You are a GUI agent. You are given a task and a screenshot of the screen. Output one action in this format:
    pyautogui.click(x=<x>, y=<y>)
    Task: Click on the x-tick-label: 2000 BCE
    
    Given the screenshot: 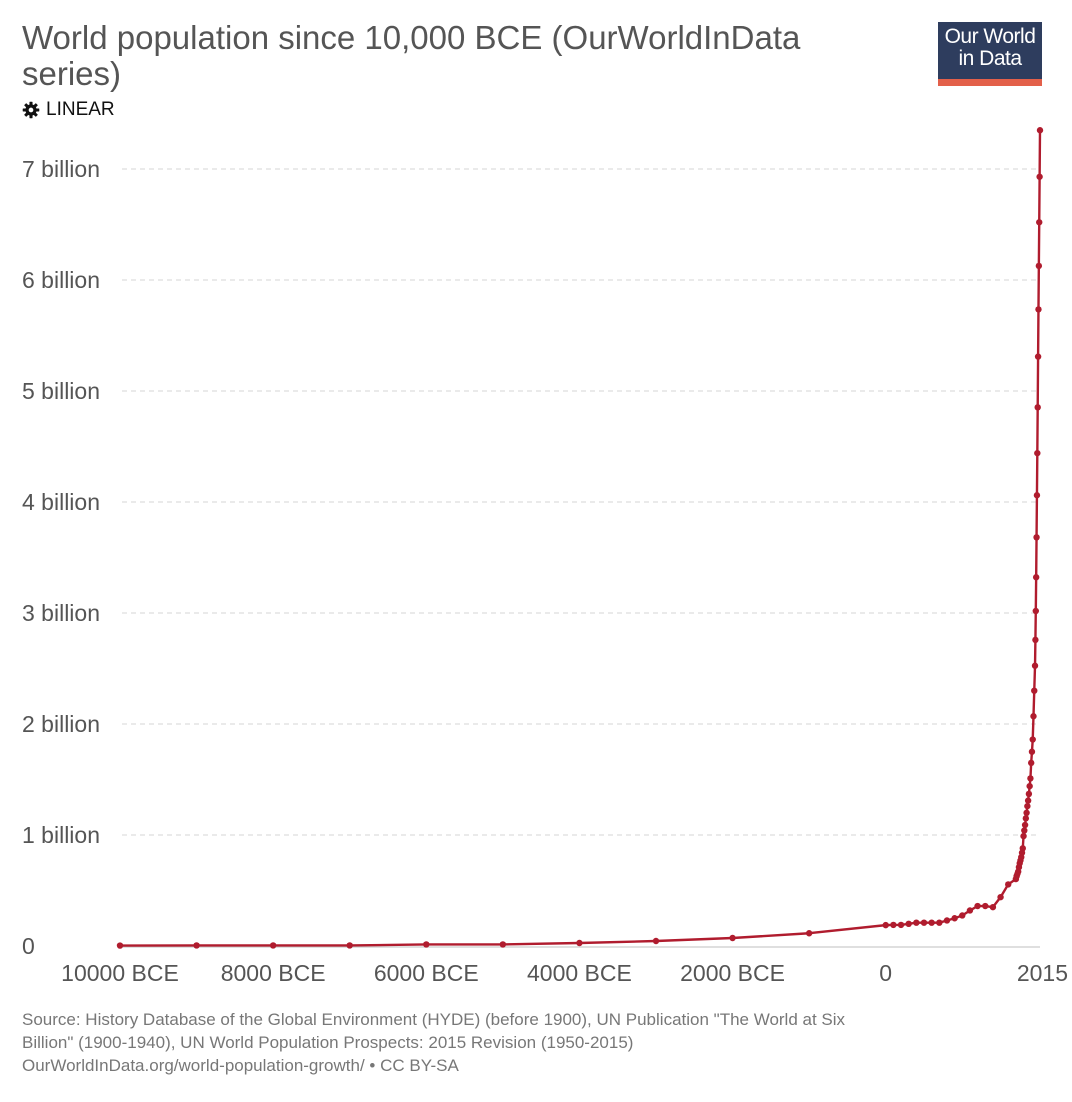 What is the action you would take?
    pyautogui.click(x=732, y=973)
    